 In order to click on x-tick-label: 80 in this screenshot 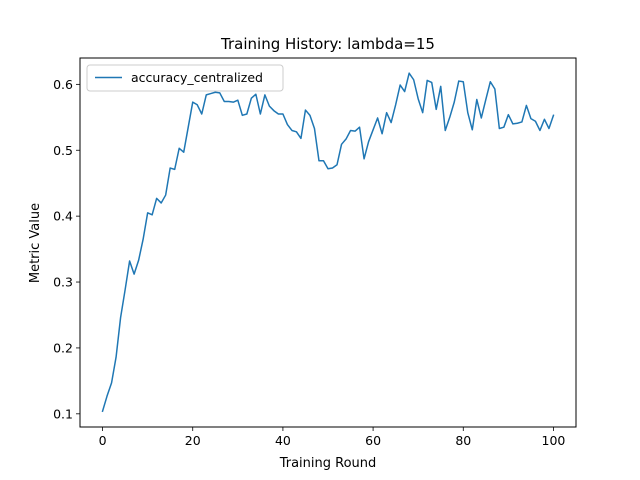, I will do `click(463, 440)`.